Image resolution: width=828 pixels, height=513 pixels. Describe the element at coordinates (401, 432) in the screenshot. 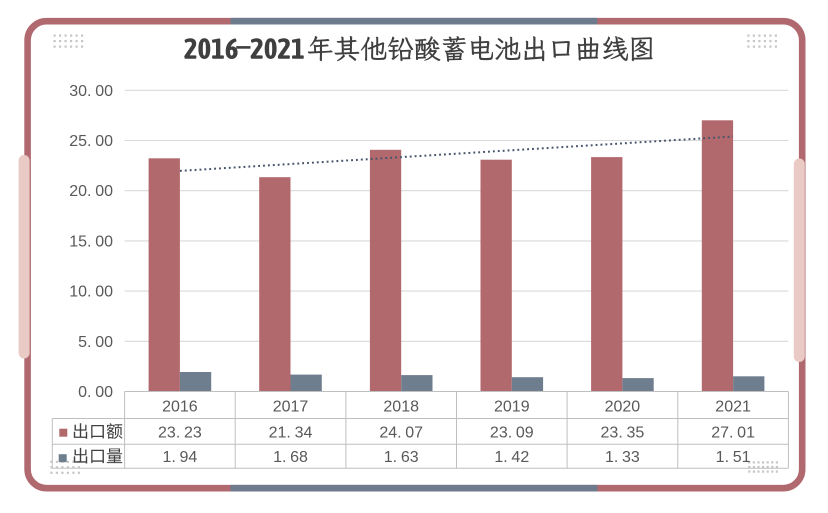

I see `svg-text:24.07: 24. 07` at that location.